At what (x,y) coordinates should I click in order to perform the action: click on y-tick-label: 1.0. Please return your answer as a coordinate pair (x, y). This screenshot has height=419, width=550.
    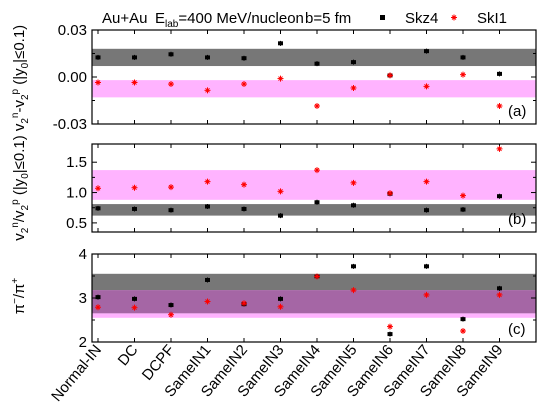
    Looking at the image, I should click on (76, 193).